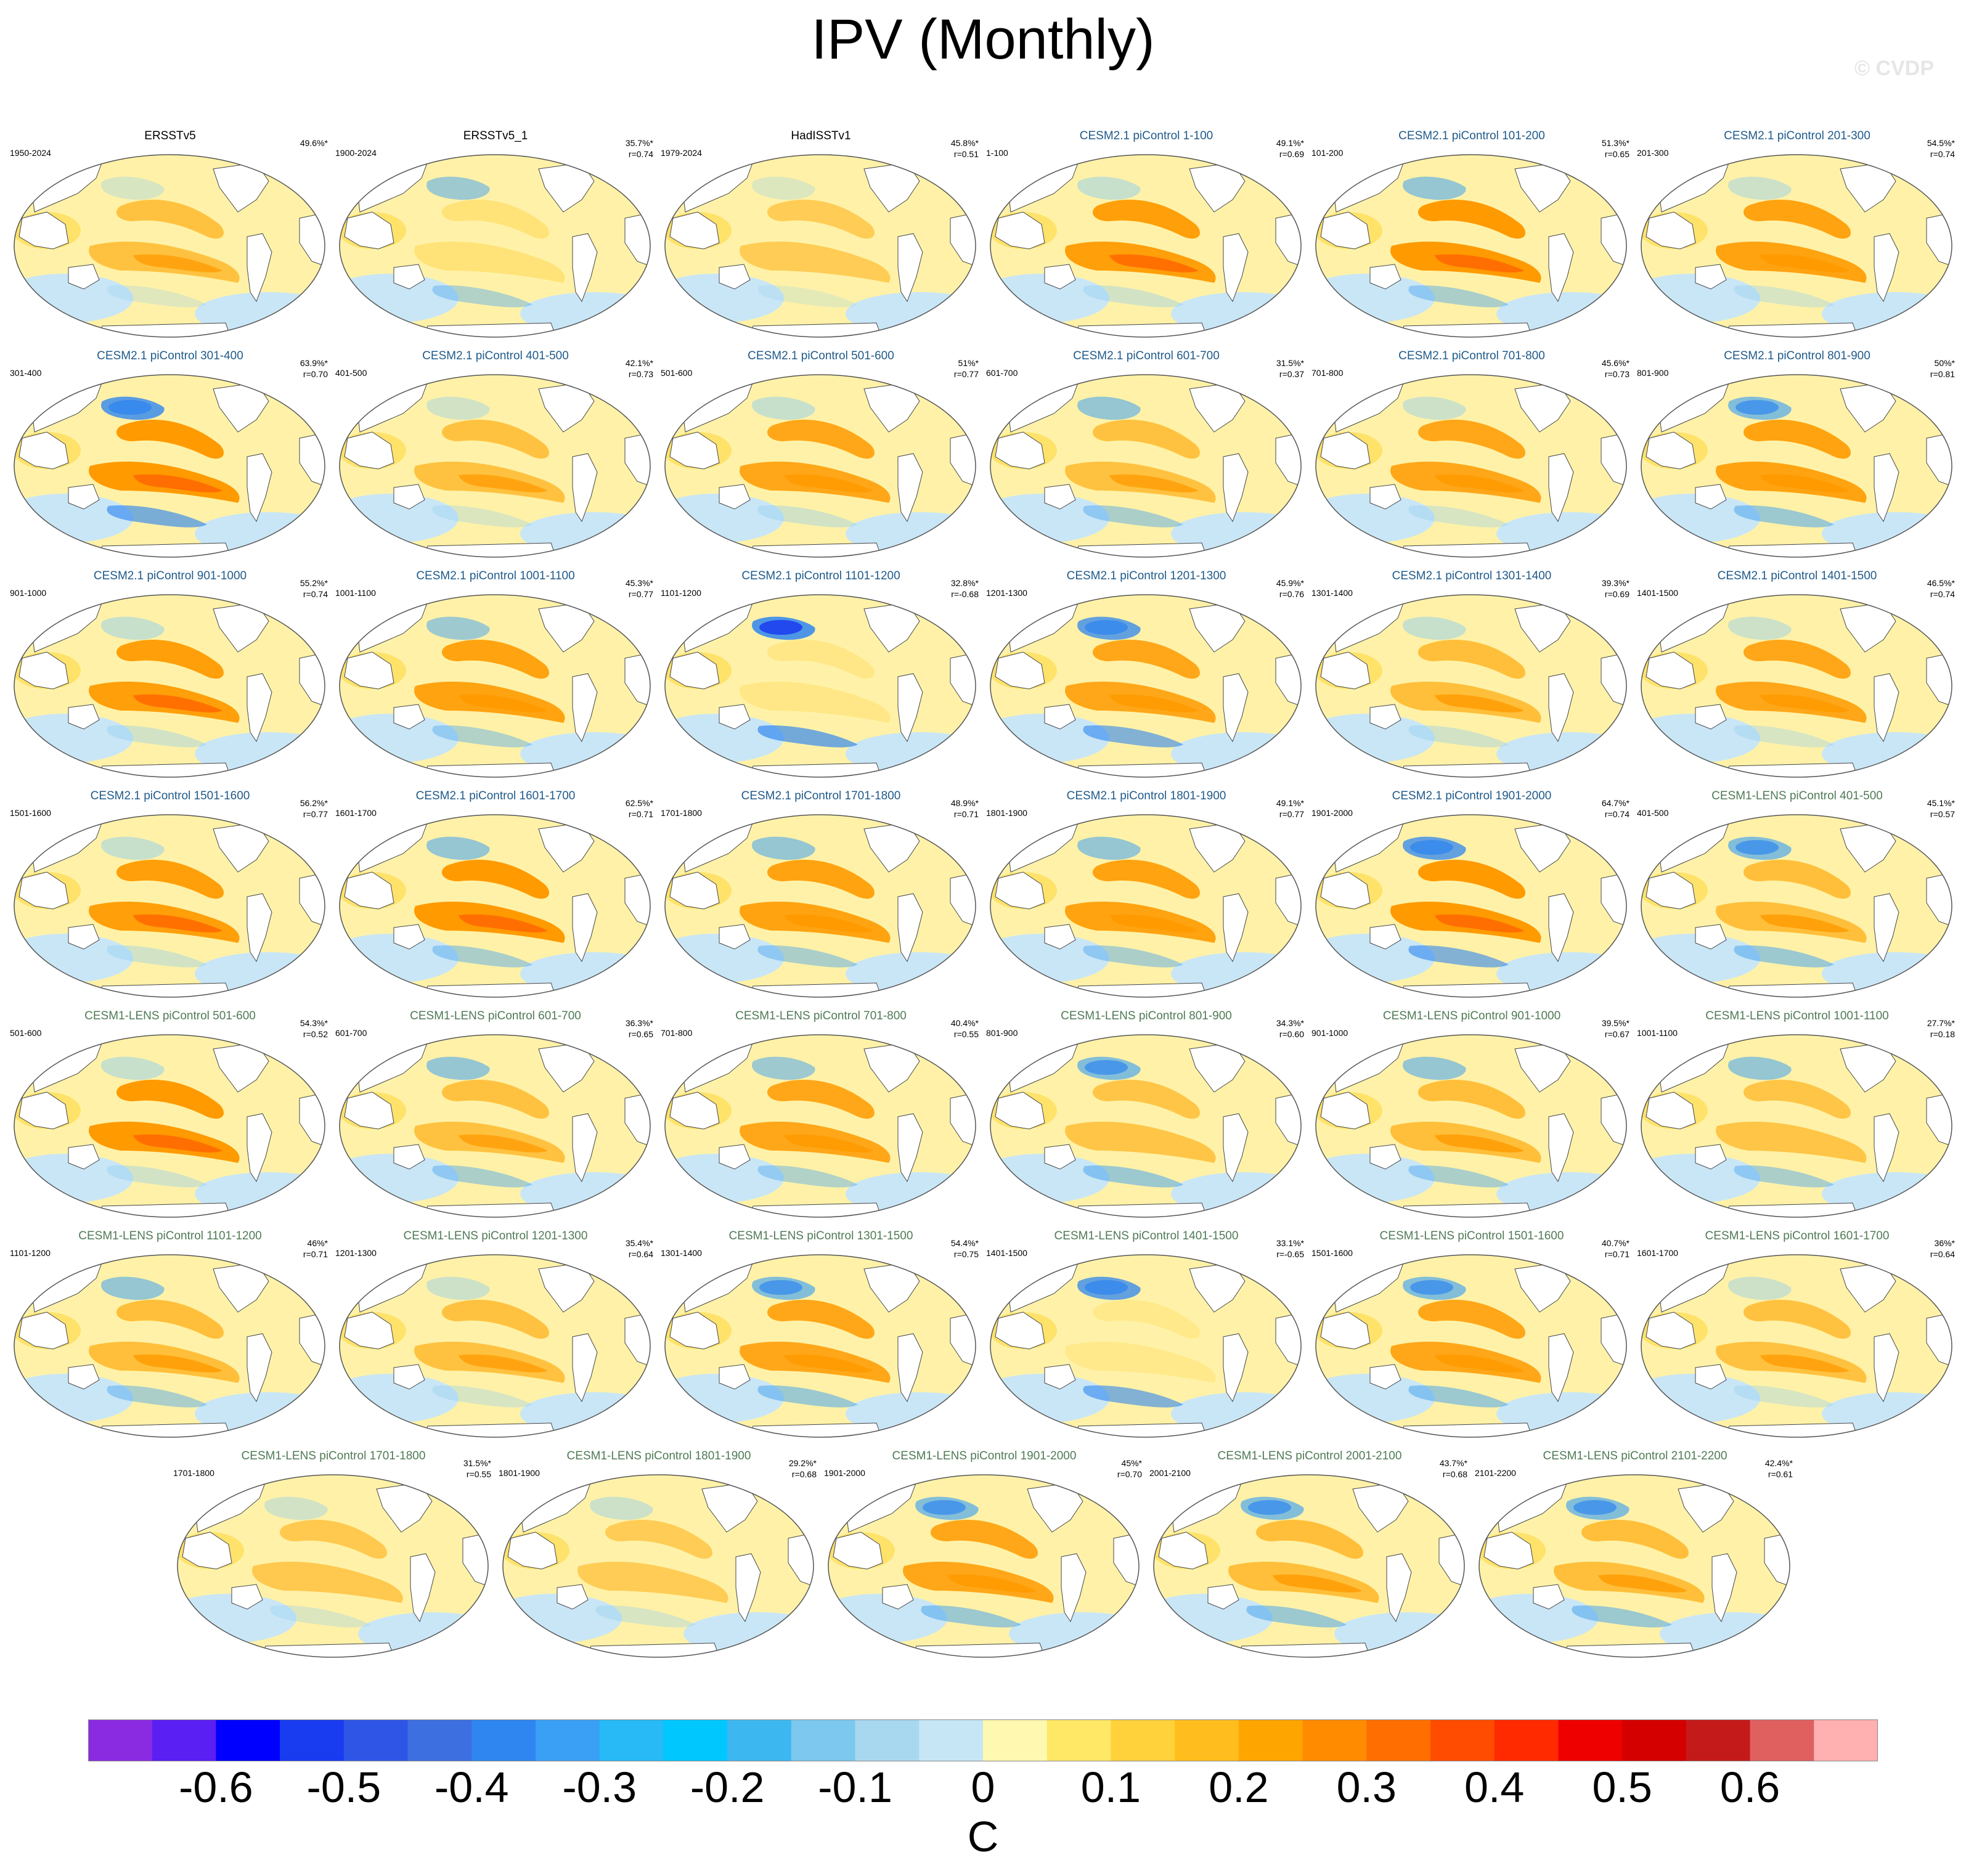  What do you see at coordinates (1750, 1787) in the screenshot?
I see `colorbar-tick-label: 0.6` at bounding box center [1750, 1787].